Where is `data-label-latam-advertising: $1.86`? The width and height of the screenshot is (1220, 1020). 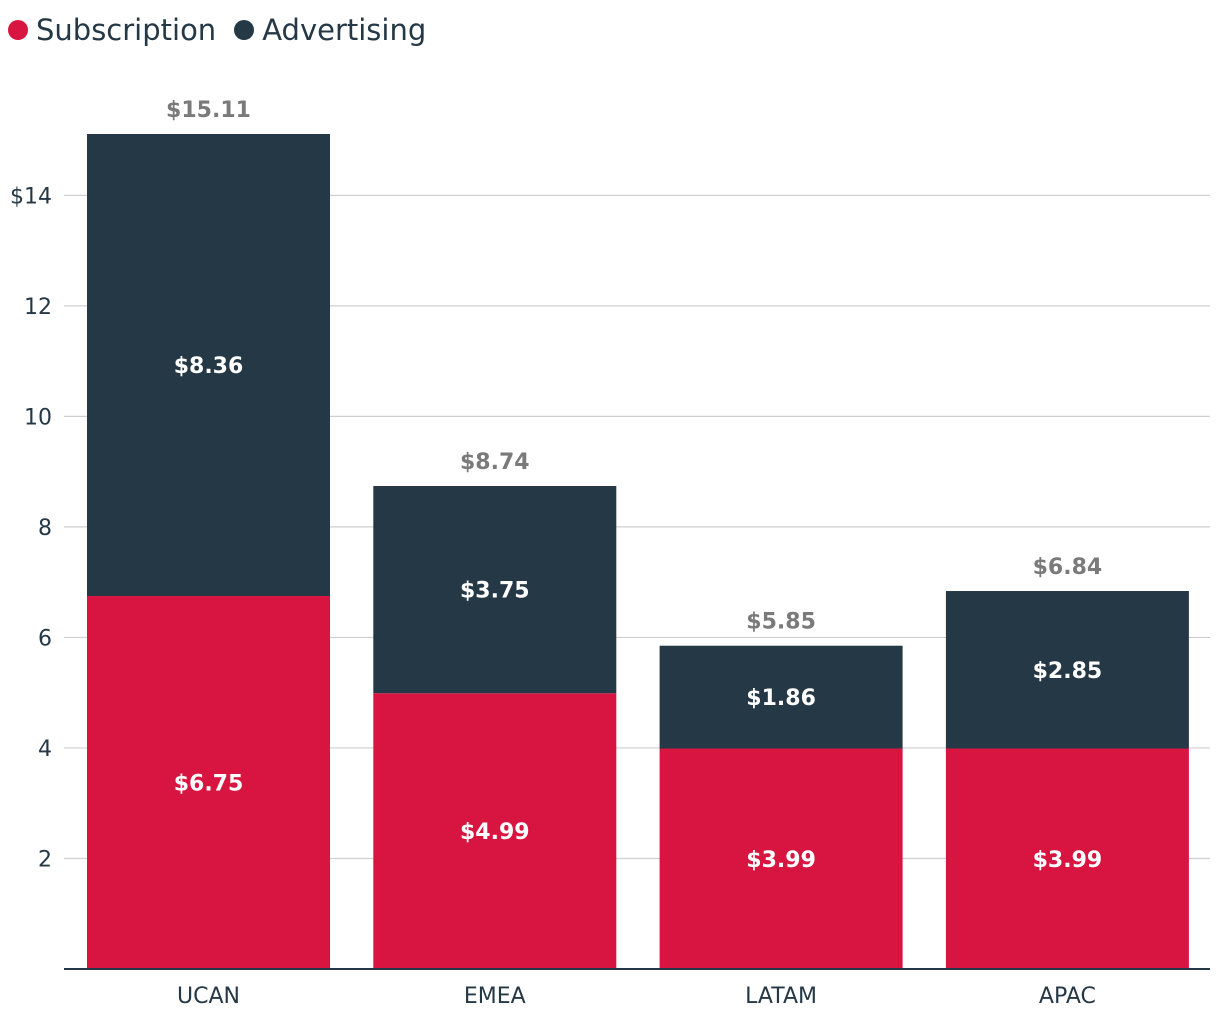
data-label-latam-advertising: $1.86 is located at coordinates (781, 698).